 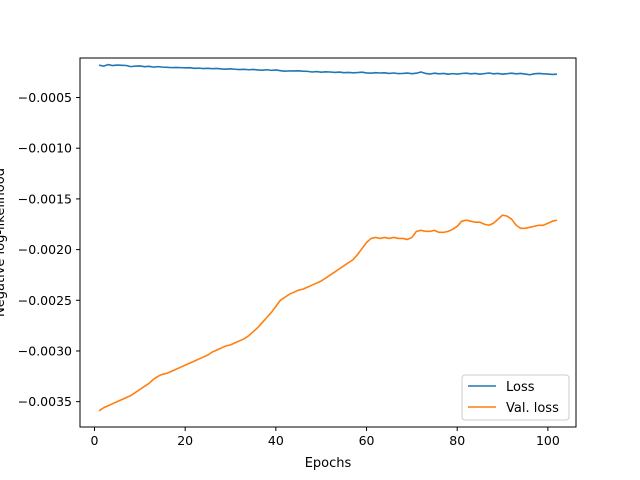 I want to click on y-axis-label: Negative log-likelihood, so click(x=4, y=242).